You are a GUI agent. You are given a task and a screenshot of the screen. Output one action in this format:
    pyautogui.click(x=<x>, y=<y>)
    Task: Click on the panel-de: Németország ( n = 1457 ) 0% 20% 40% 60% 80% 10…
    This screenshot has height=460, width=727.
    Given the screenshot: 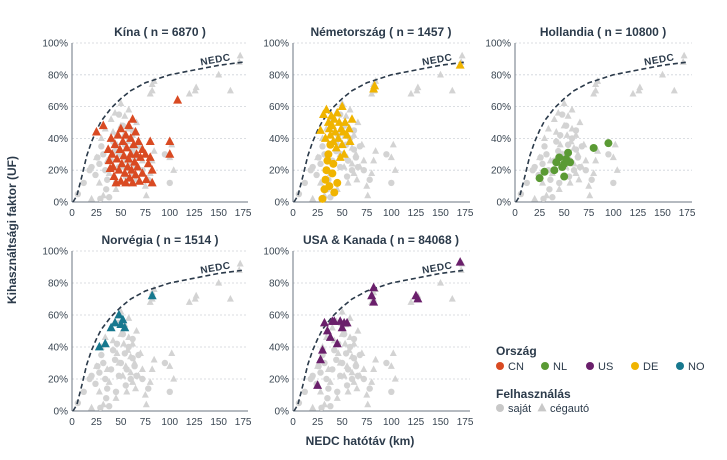 What is the action you would take?
    pyautogui.click(x=368, y=122)
    